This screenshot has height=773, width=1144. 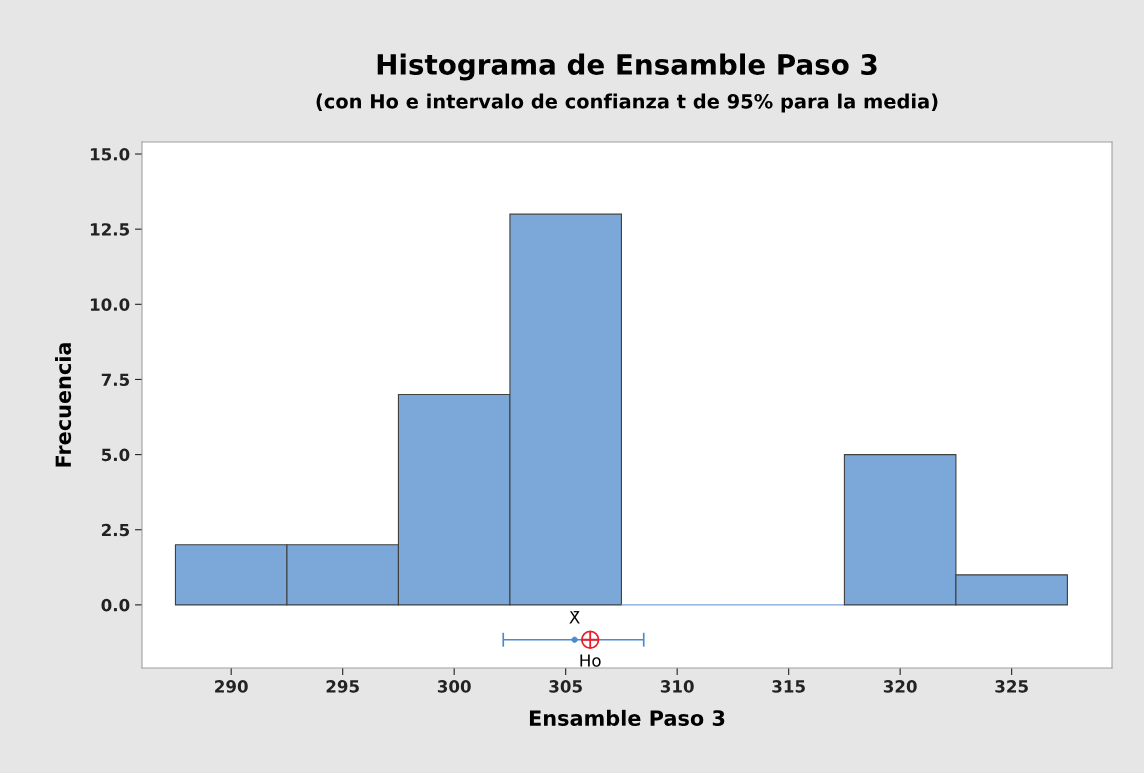 What do you see at coordinates (110, 304) in the screenshot?
I see `y-tick-label: 10.0` at bounding box center [110, 304].